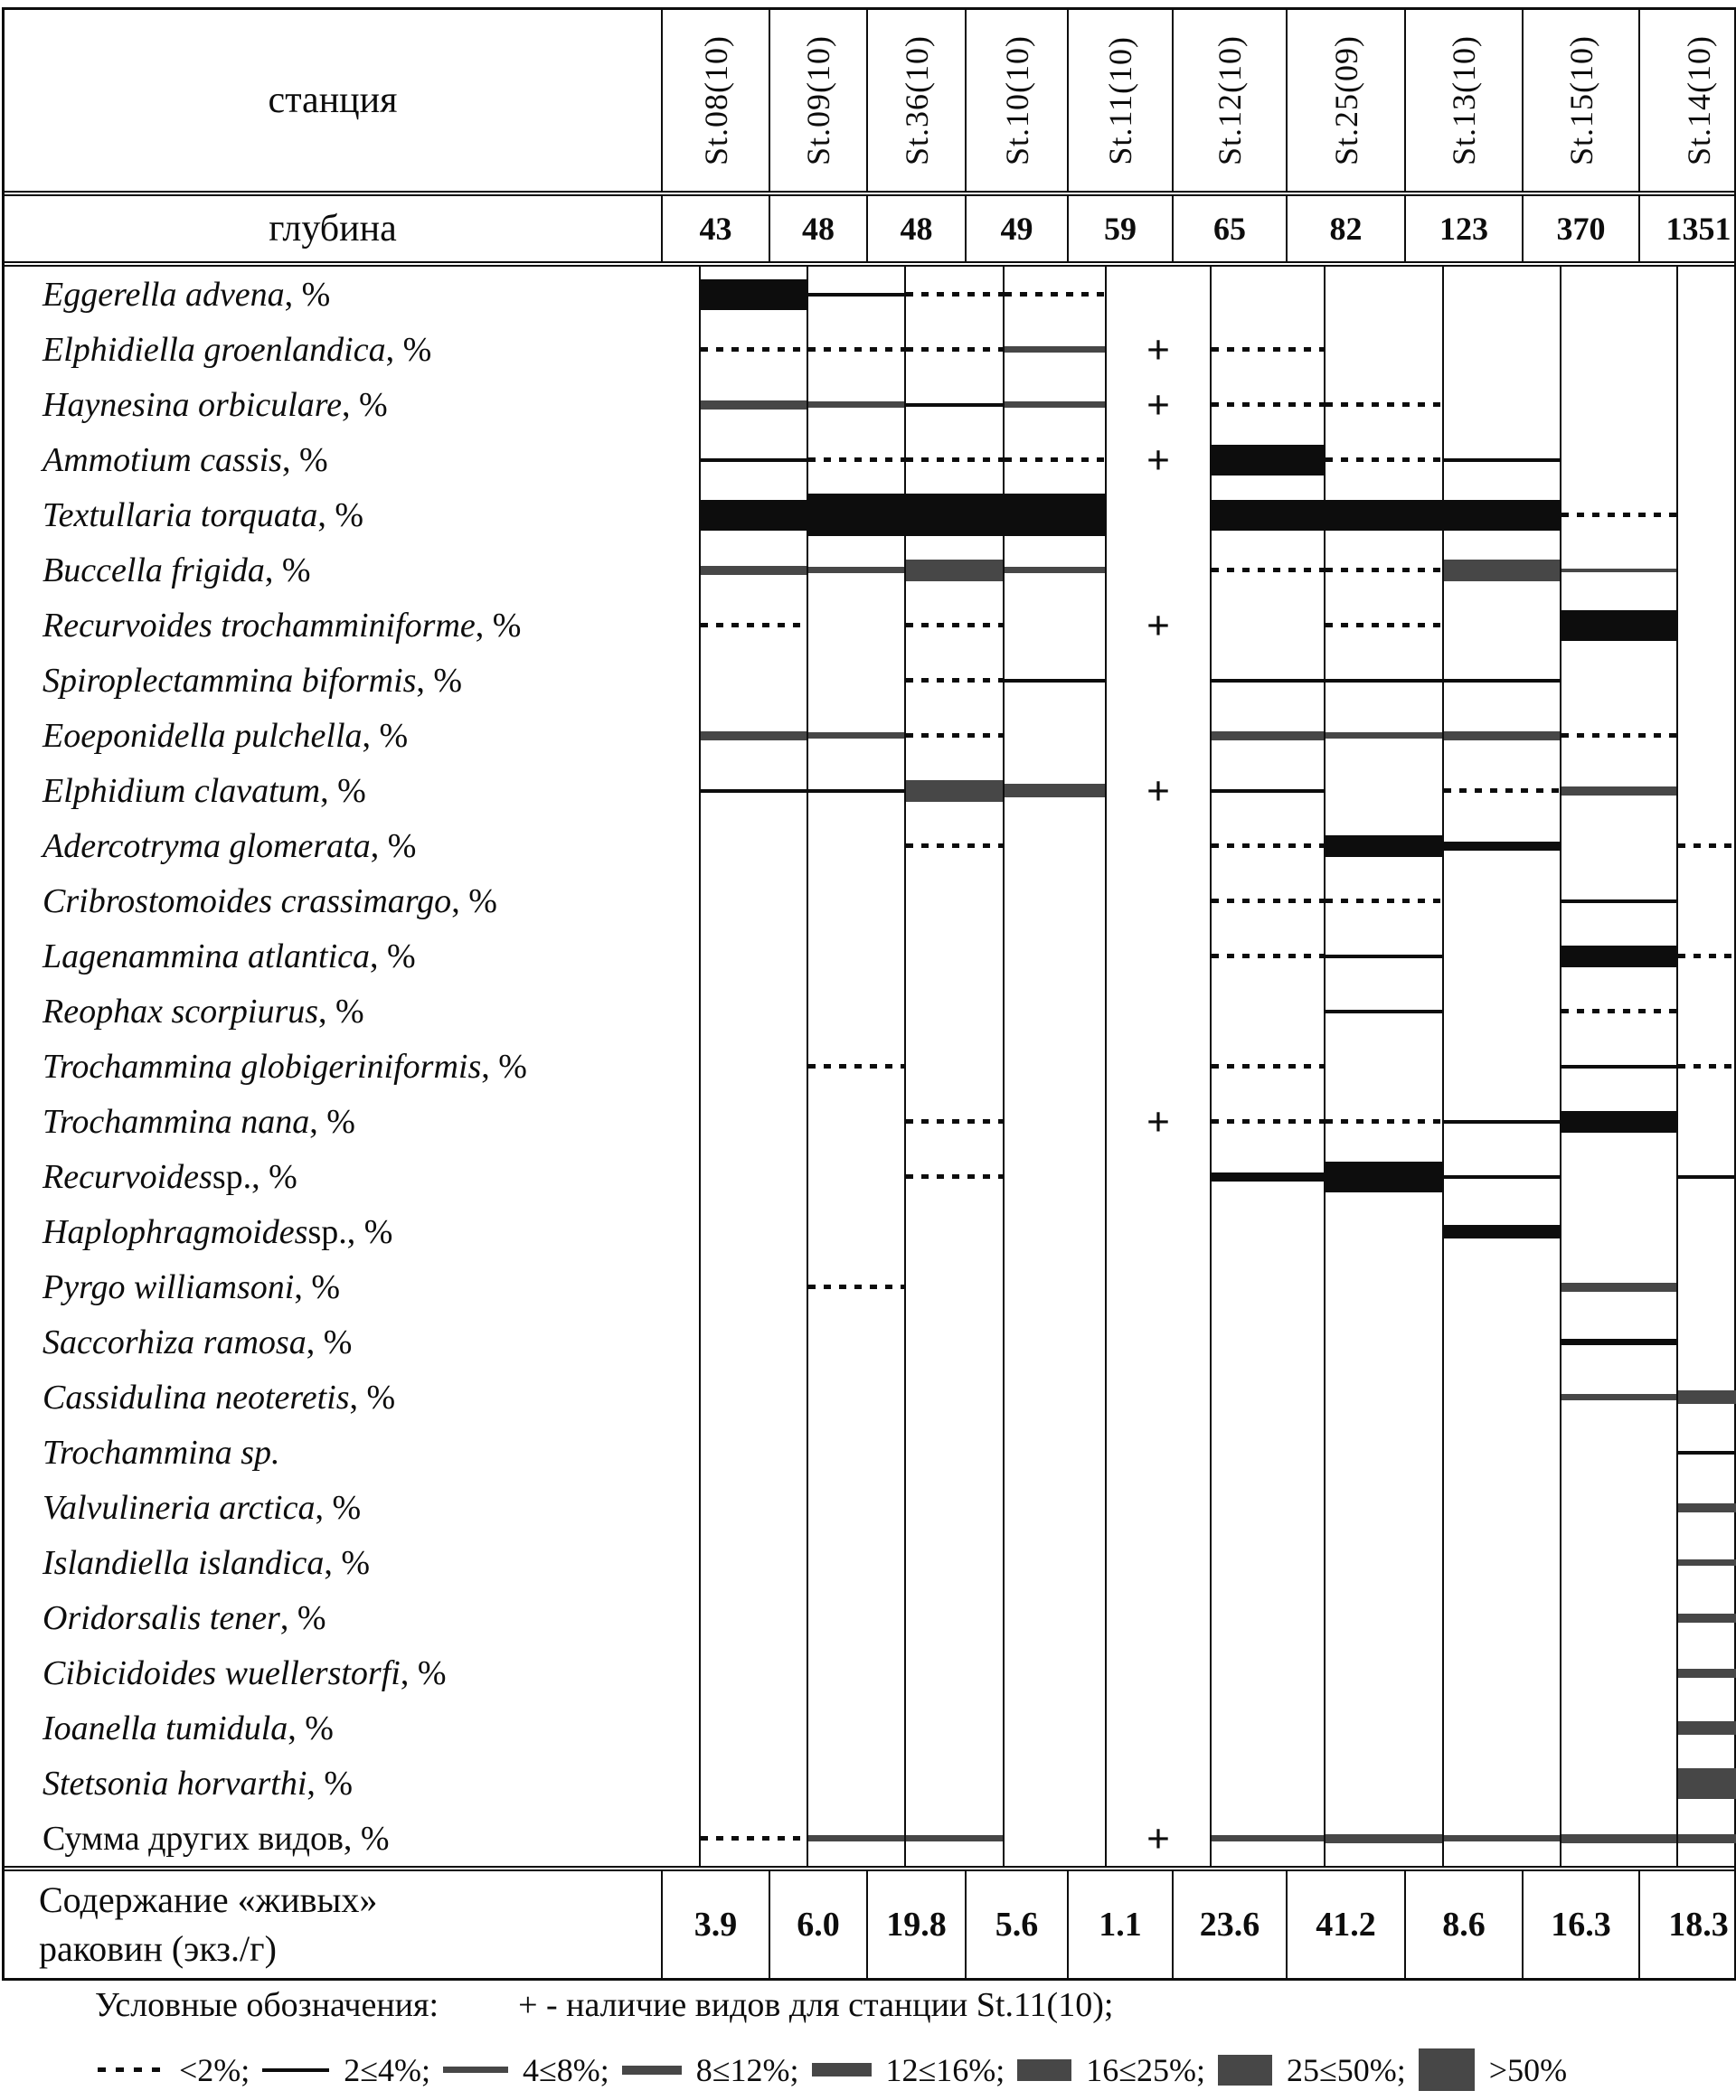  I want to click on species-label: Stetsonia horvarthi, %, so click(198, 1783).